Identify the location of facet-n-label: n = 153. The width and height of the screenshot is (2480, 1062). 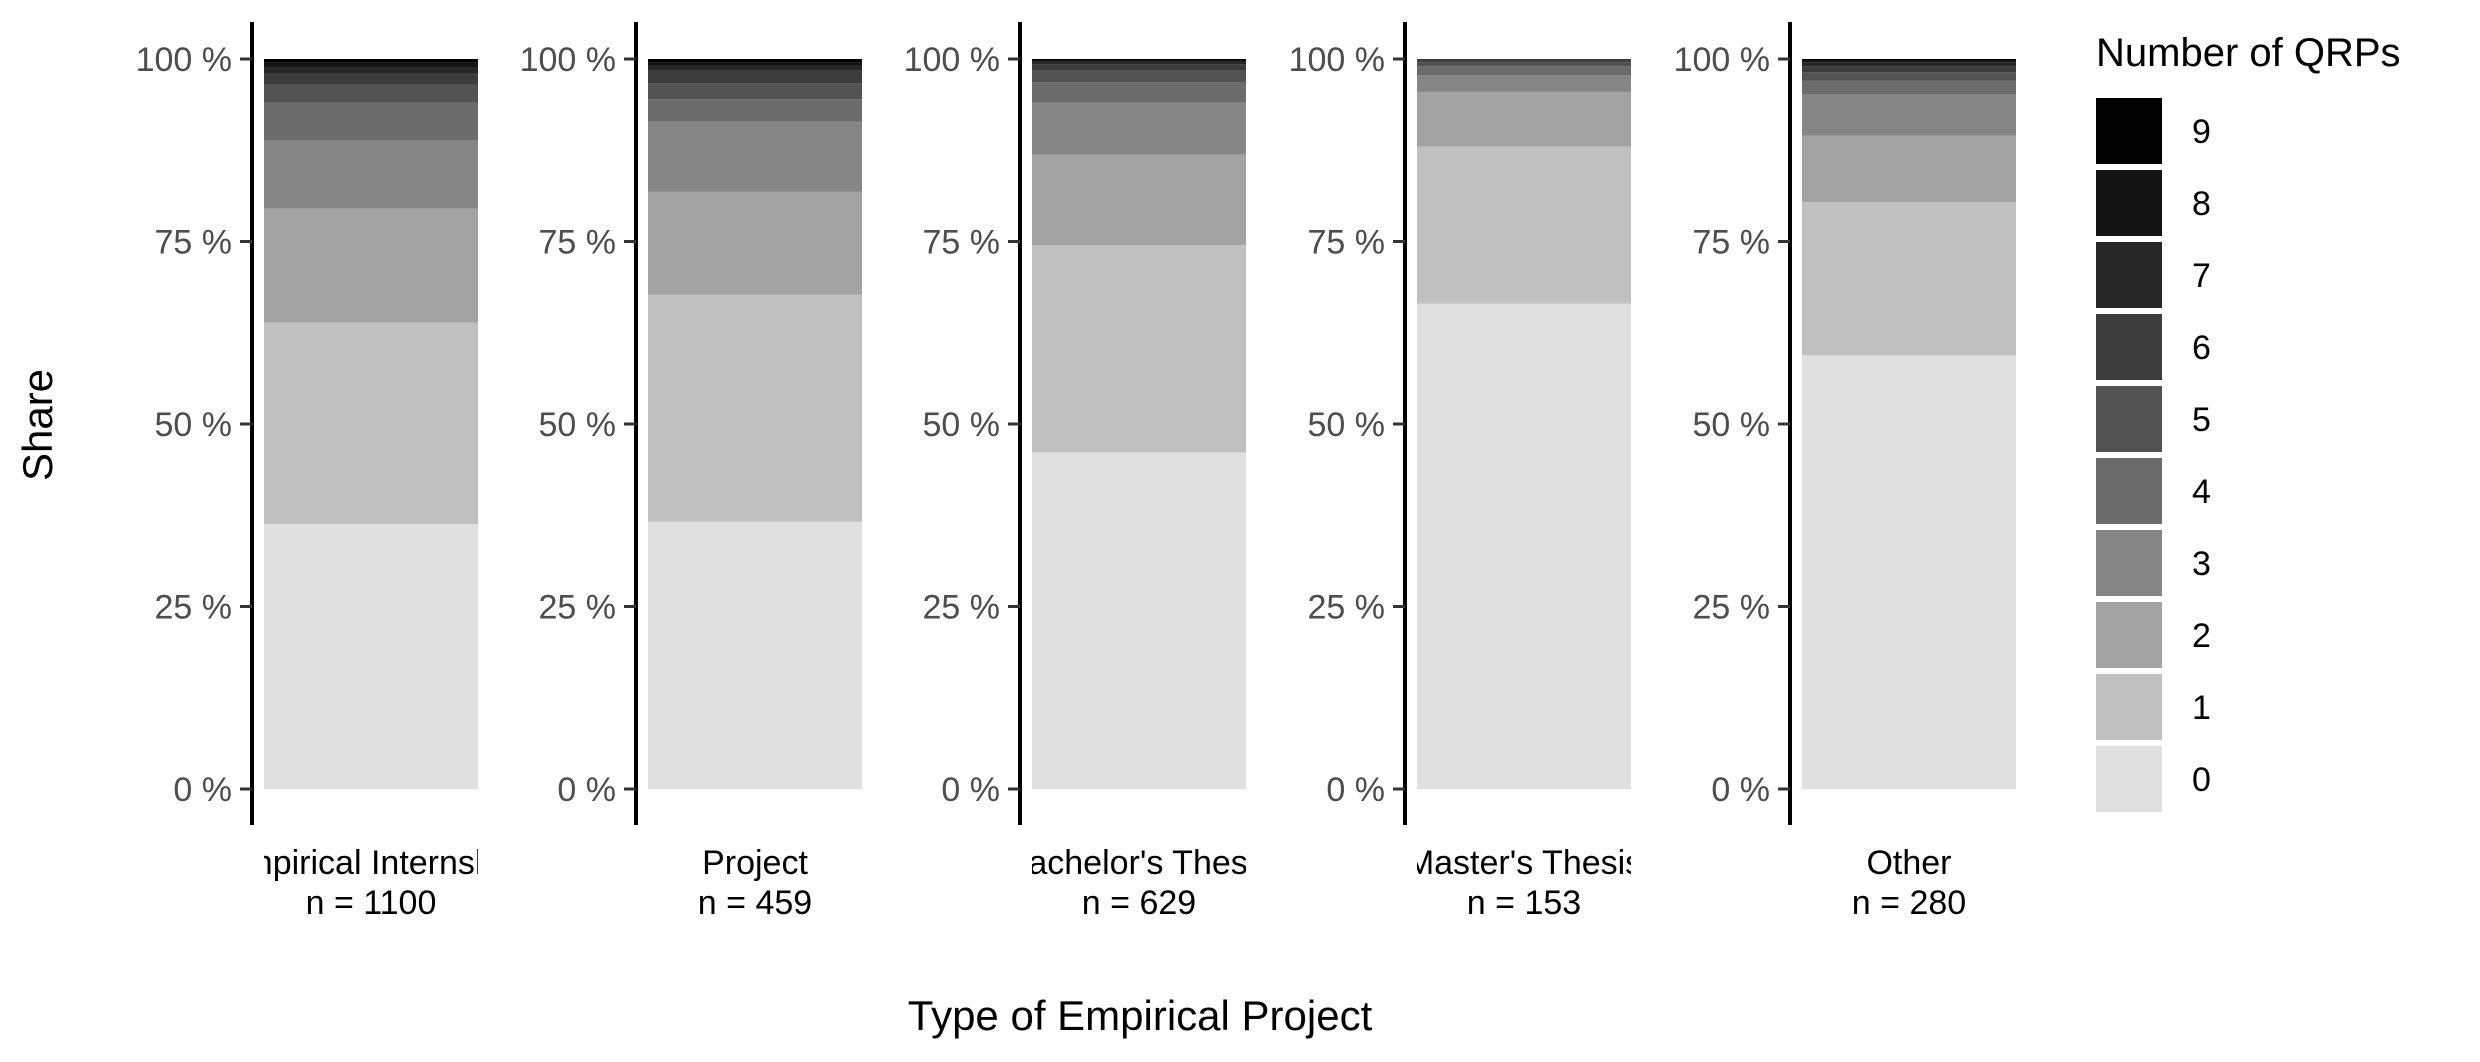
(1524, 903).